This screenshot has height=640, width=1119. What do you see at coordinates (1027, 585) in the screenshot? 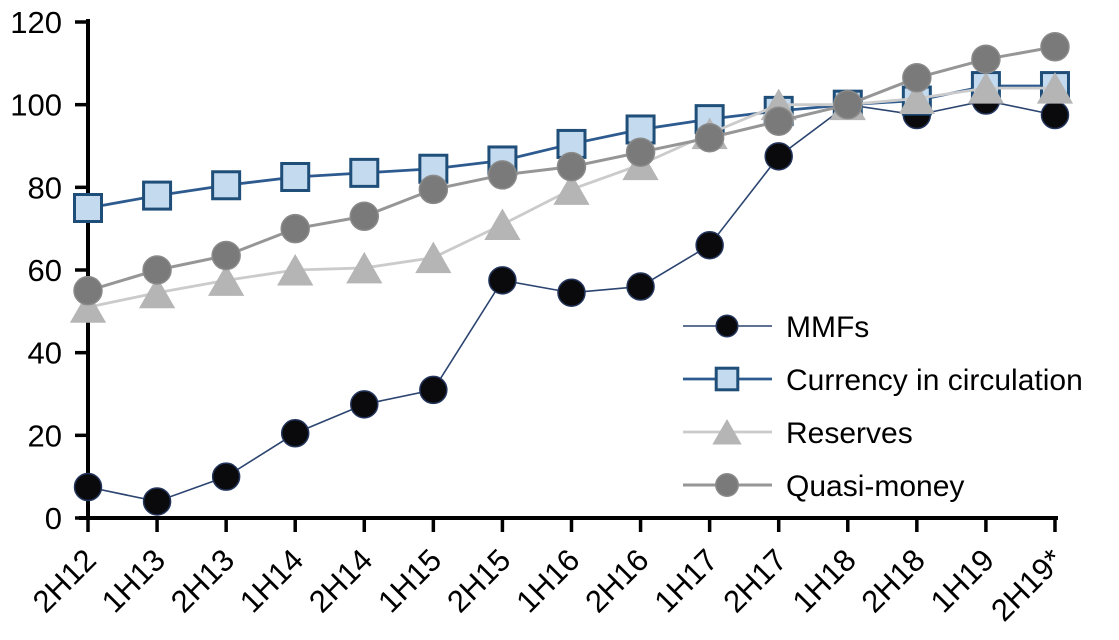
I see `x-tick-label: 2H19*` at bounding box center [1027, 585].